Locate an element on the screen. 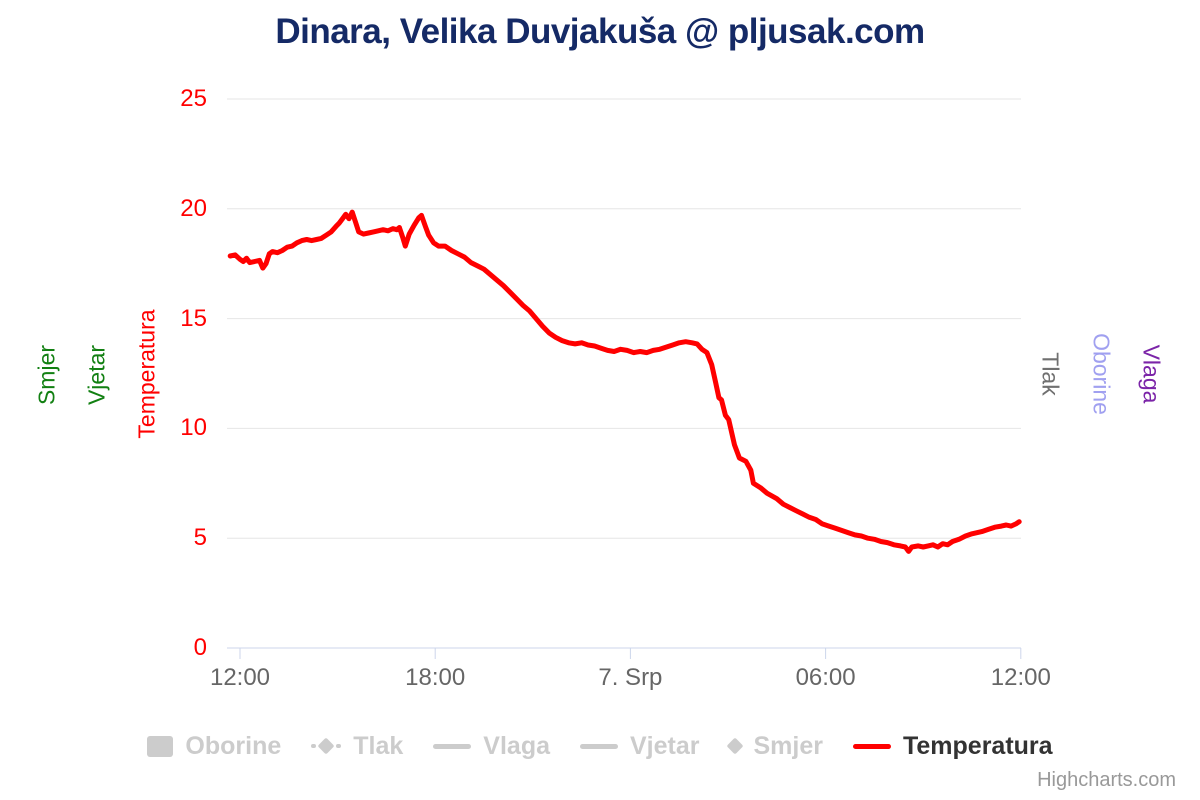  x-axis-label: 18:00 is located at coordinates (435, 677).